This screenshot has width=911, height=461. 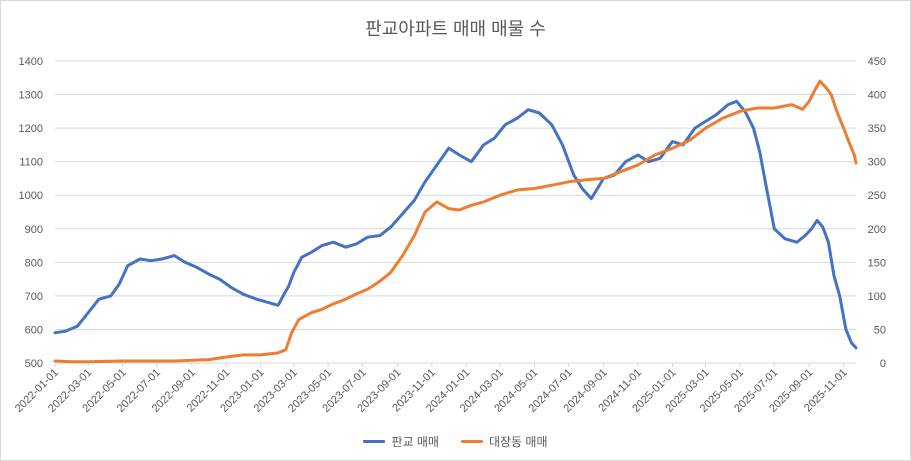 What do you see at coordinates (877, 62) in the screenshot?
I see `y-right-tick-label: 450` at bounding box center [877, 62].